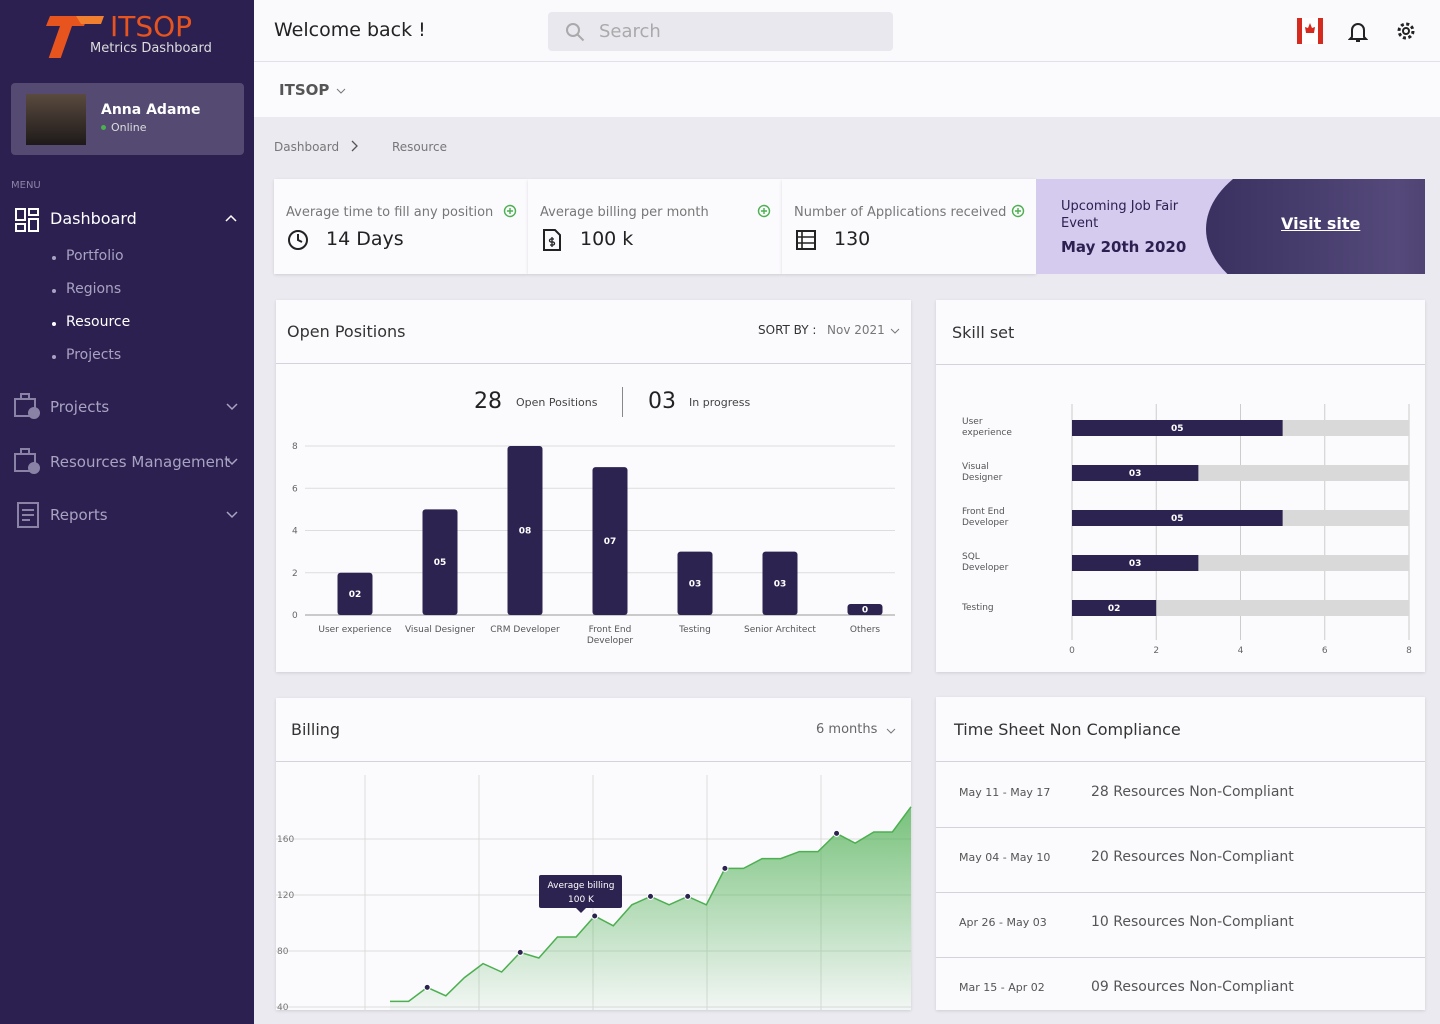 This screenshot has width=1440, height=1024. I want to click on x-tick-label-box: CRM Developer, so click(525, 630).